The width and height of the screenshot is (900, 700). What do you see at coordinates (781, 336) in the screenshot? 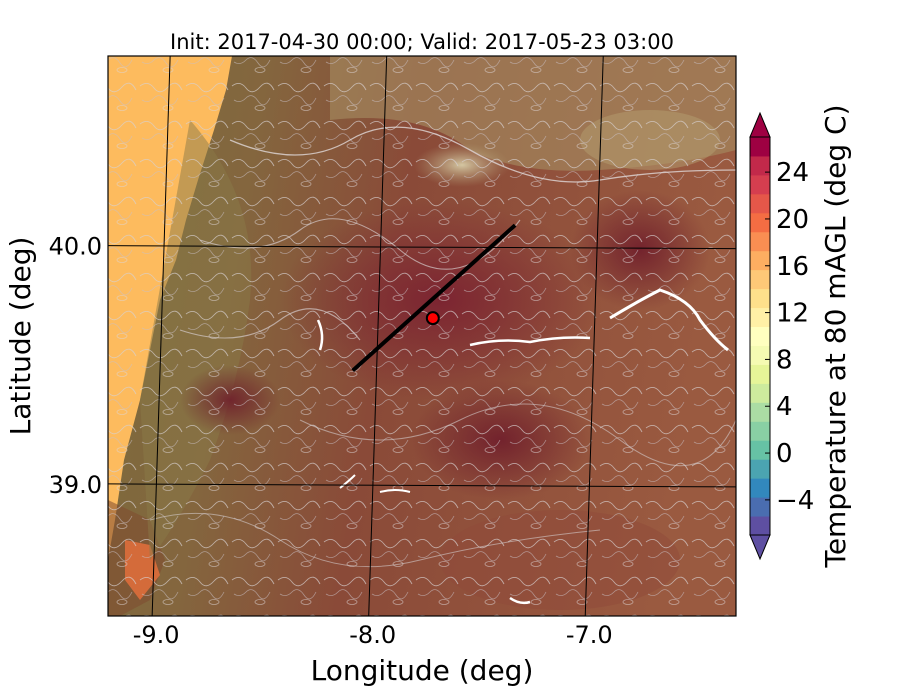
I see `colorbar: −4 0 4 8 12 16 20 24` at bounding box center [781, 336].